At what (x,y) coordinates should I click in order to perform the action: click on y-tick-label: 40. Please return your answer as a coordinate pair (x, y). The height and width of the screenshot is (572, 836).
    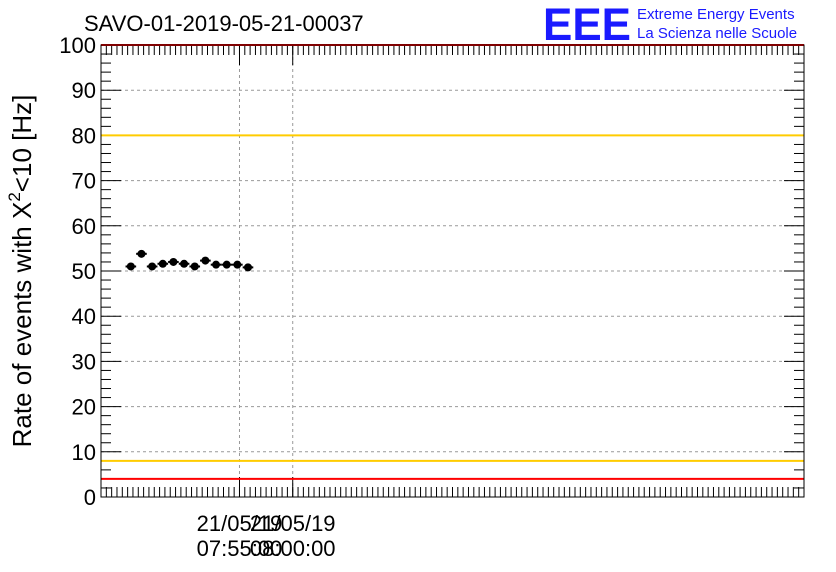
    Looking at the image, I should click on (84, 316).